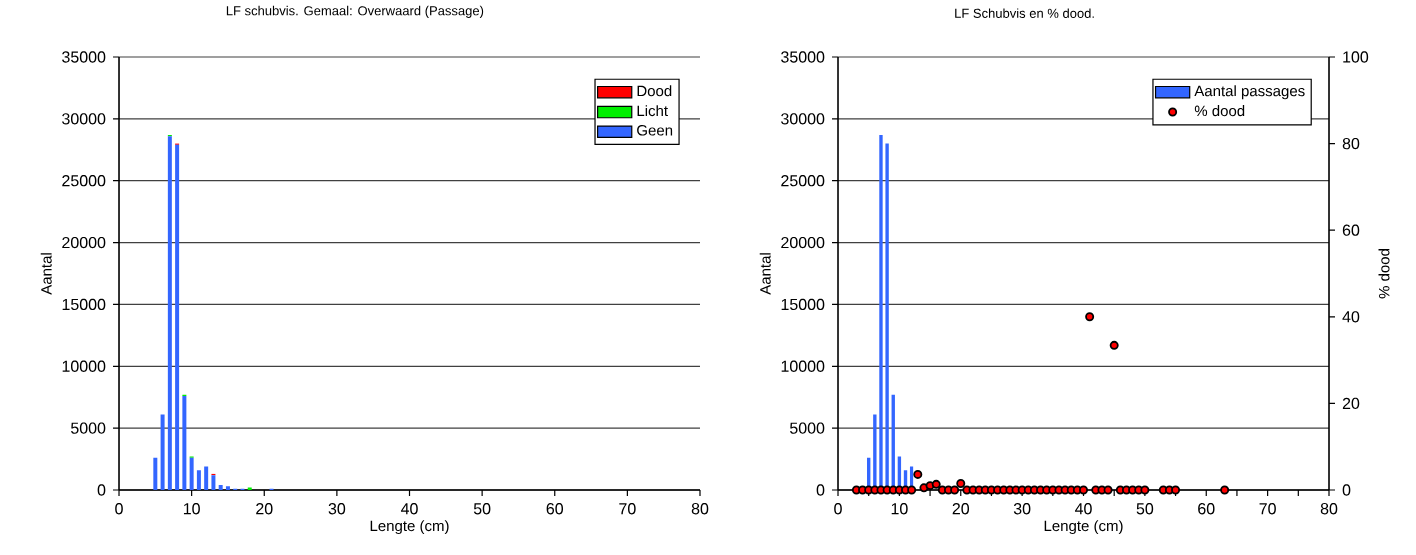 Image resolution: width=1416 pixels, height=555 pixels. I want to click on legend-label: % dood, so click(1219, 111).